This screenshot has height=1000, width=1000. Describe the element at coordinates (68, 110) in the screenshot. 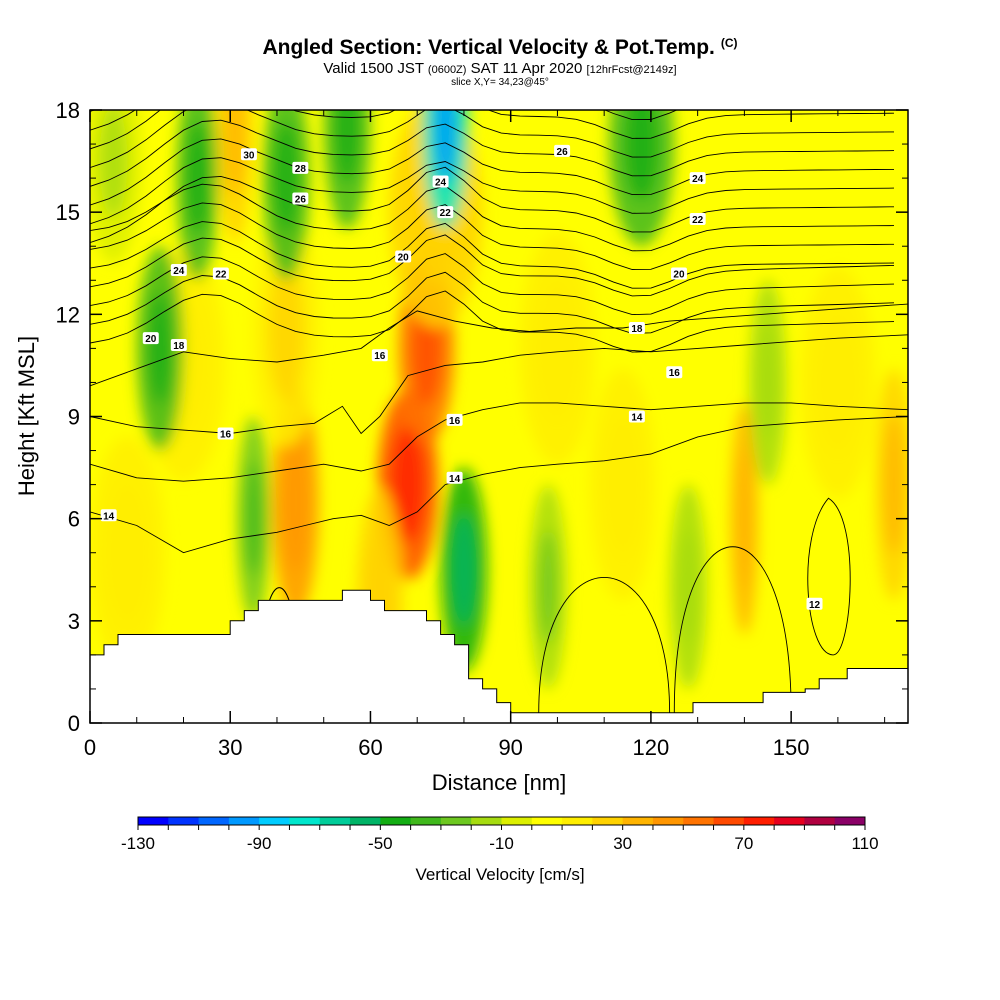

I see `y-tick-label: 18` at that location.